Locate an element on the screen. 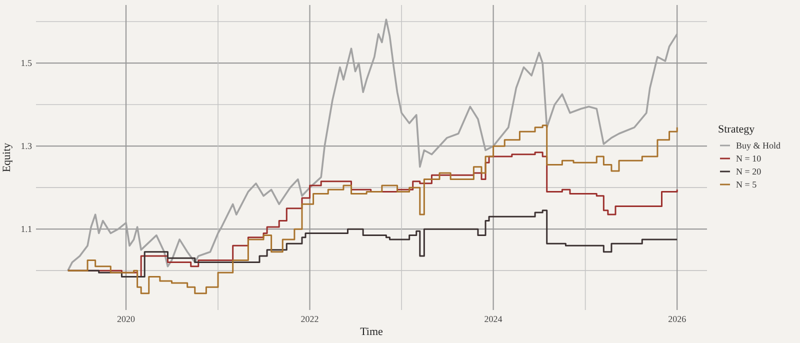  y-axis-title: Equity is located at coordinates (7, 157).